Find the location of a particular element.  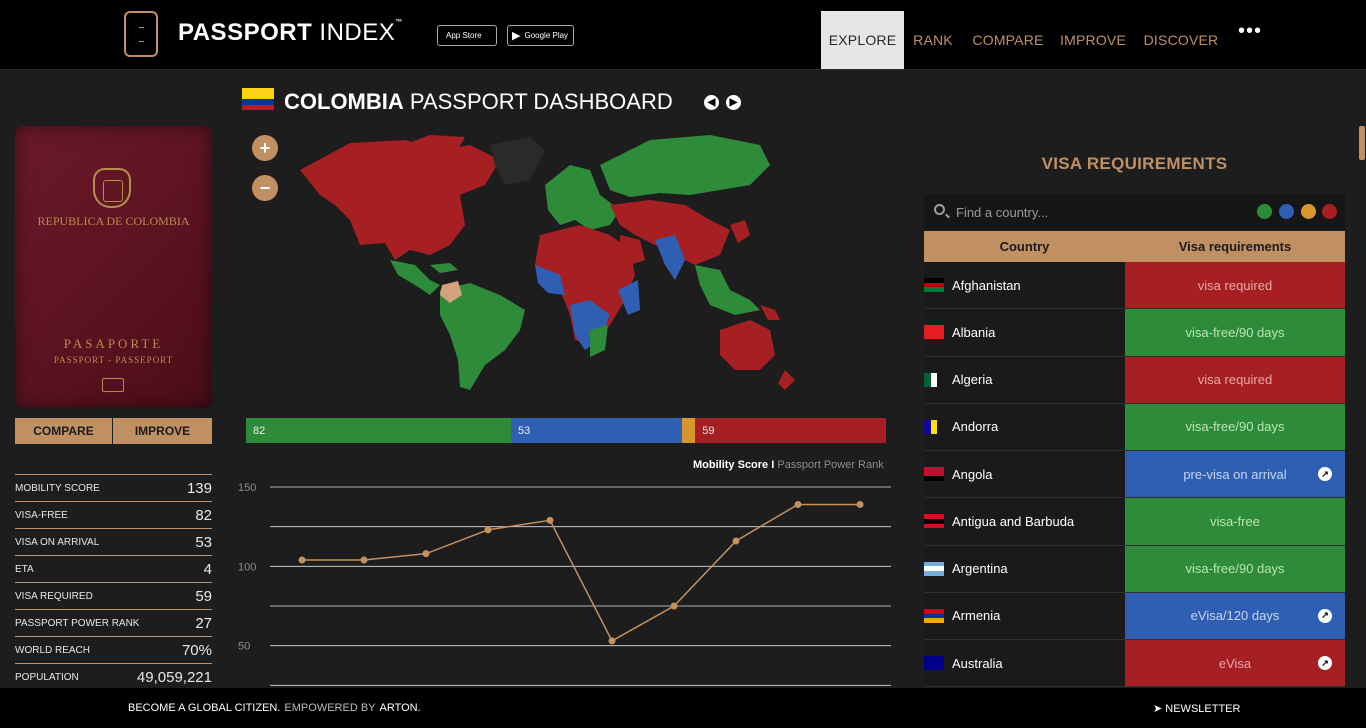

table-row: Andorra visa-free/90 days is located at coordinates (1134, 427).